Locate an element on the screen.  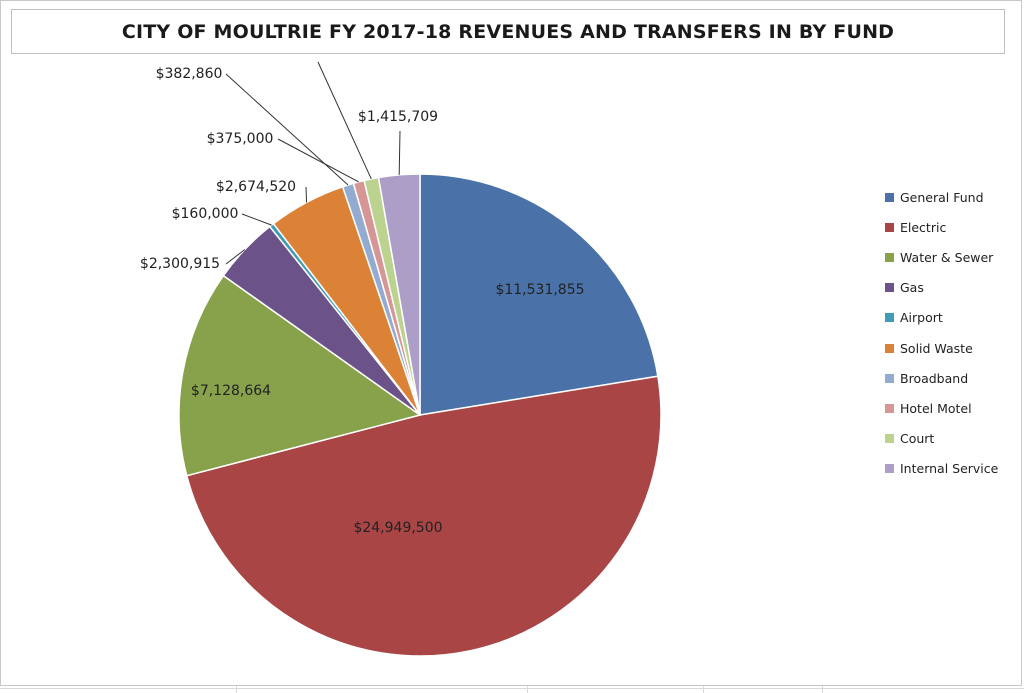
data-label: $382,860 is located at coordinates (189, 74).